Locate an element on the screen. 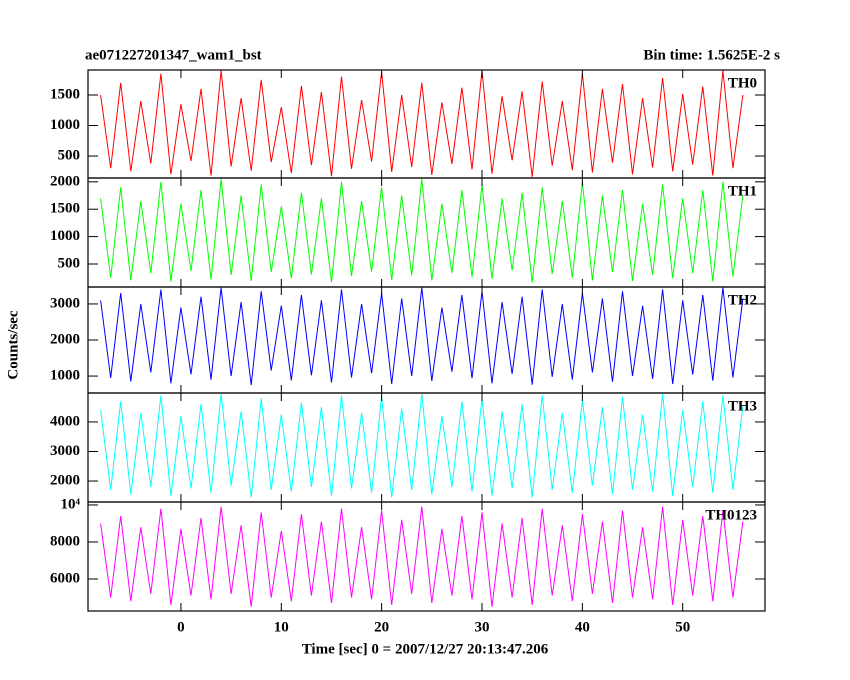 The image size is (850, 680). x-tick-label: 10 is located at coordinates (281, 627).